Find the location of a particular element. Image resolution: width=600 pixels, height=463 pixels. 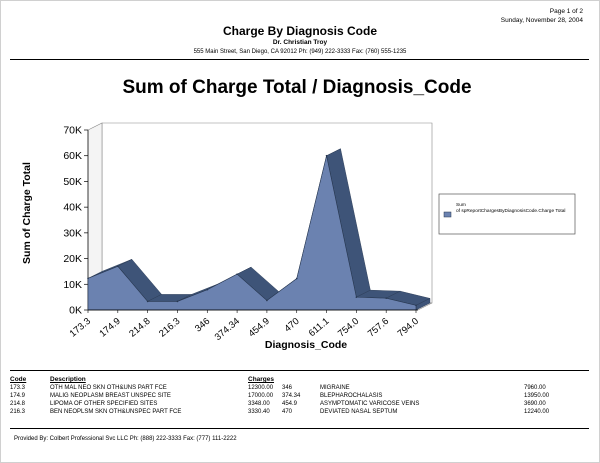

table-cell-charges: 3348.00 is located at coordinates (259, 404).